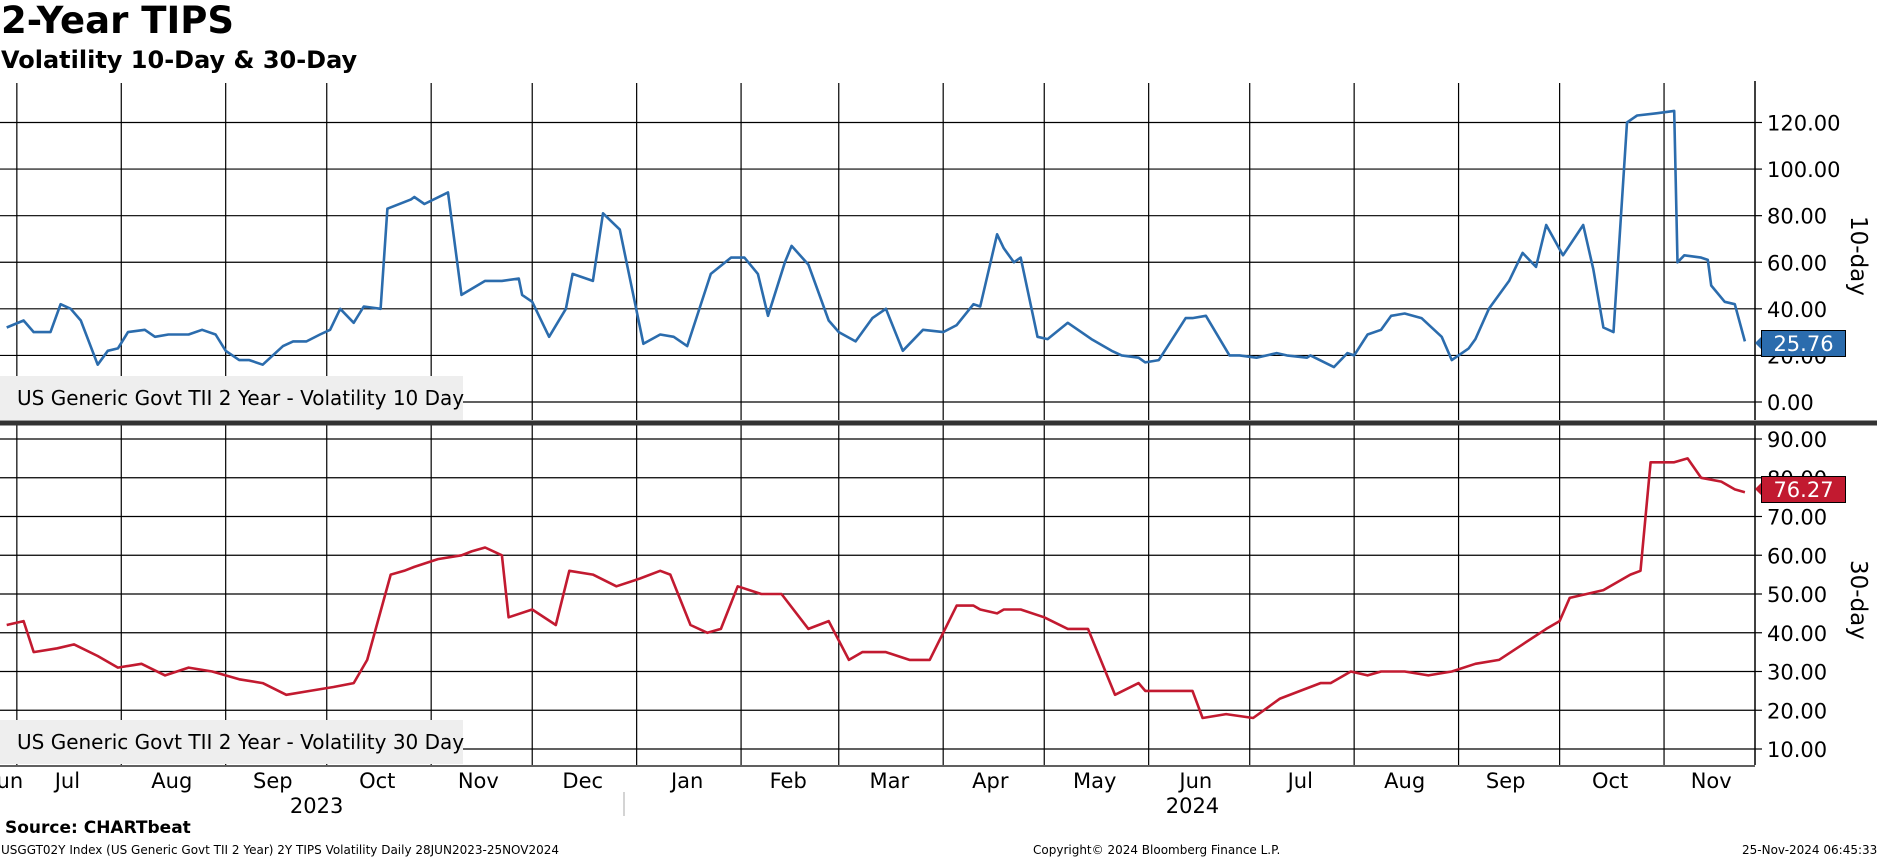  I want to click on axis-title-30-day: 30-day, so click(1858, 600).